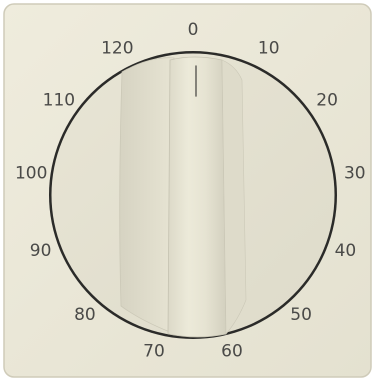 The height and width of the screenshot is (381, 375). Describe the element at coordinates (59, 100) in the screenshot. I see `scale-label-110: 110` at that location.